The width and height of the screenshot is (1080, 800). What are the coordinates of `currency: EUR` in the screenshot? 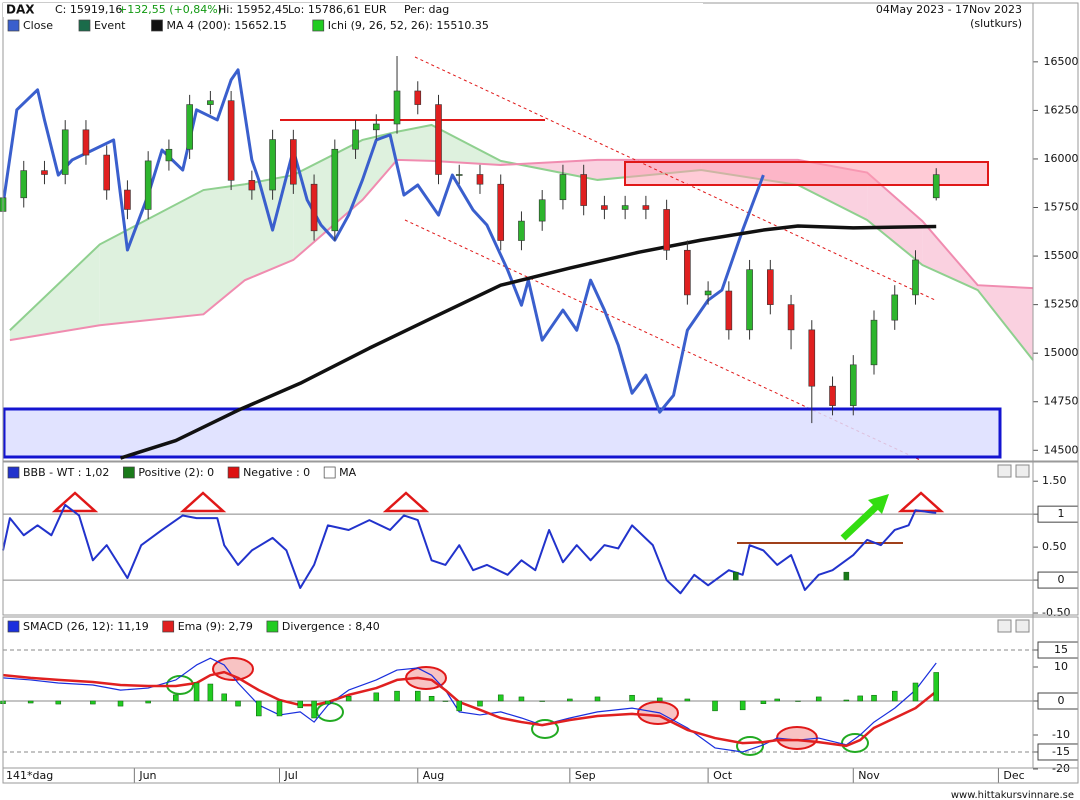 It's located at (375, 9).